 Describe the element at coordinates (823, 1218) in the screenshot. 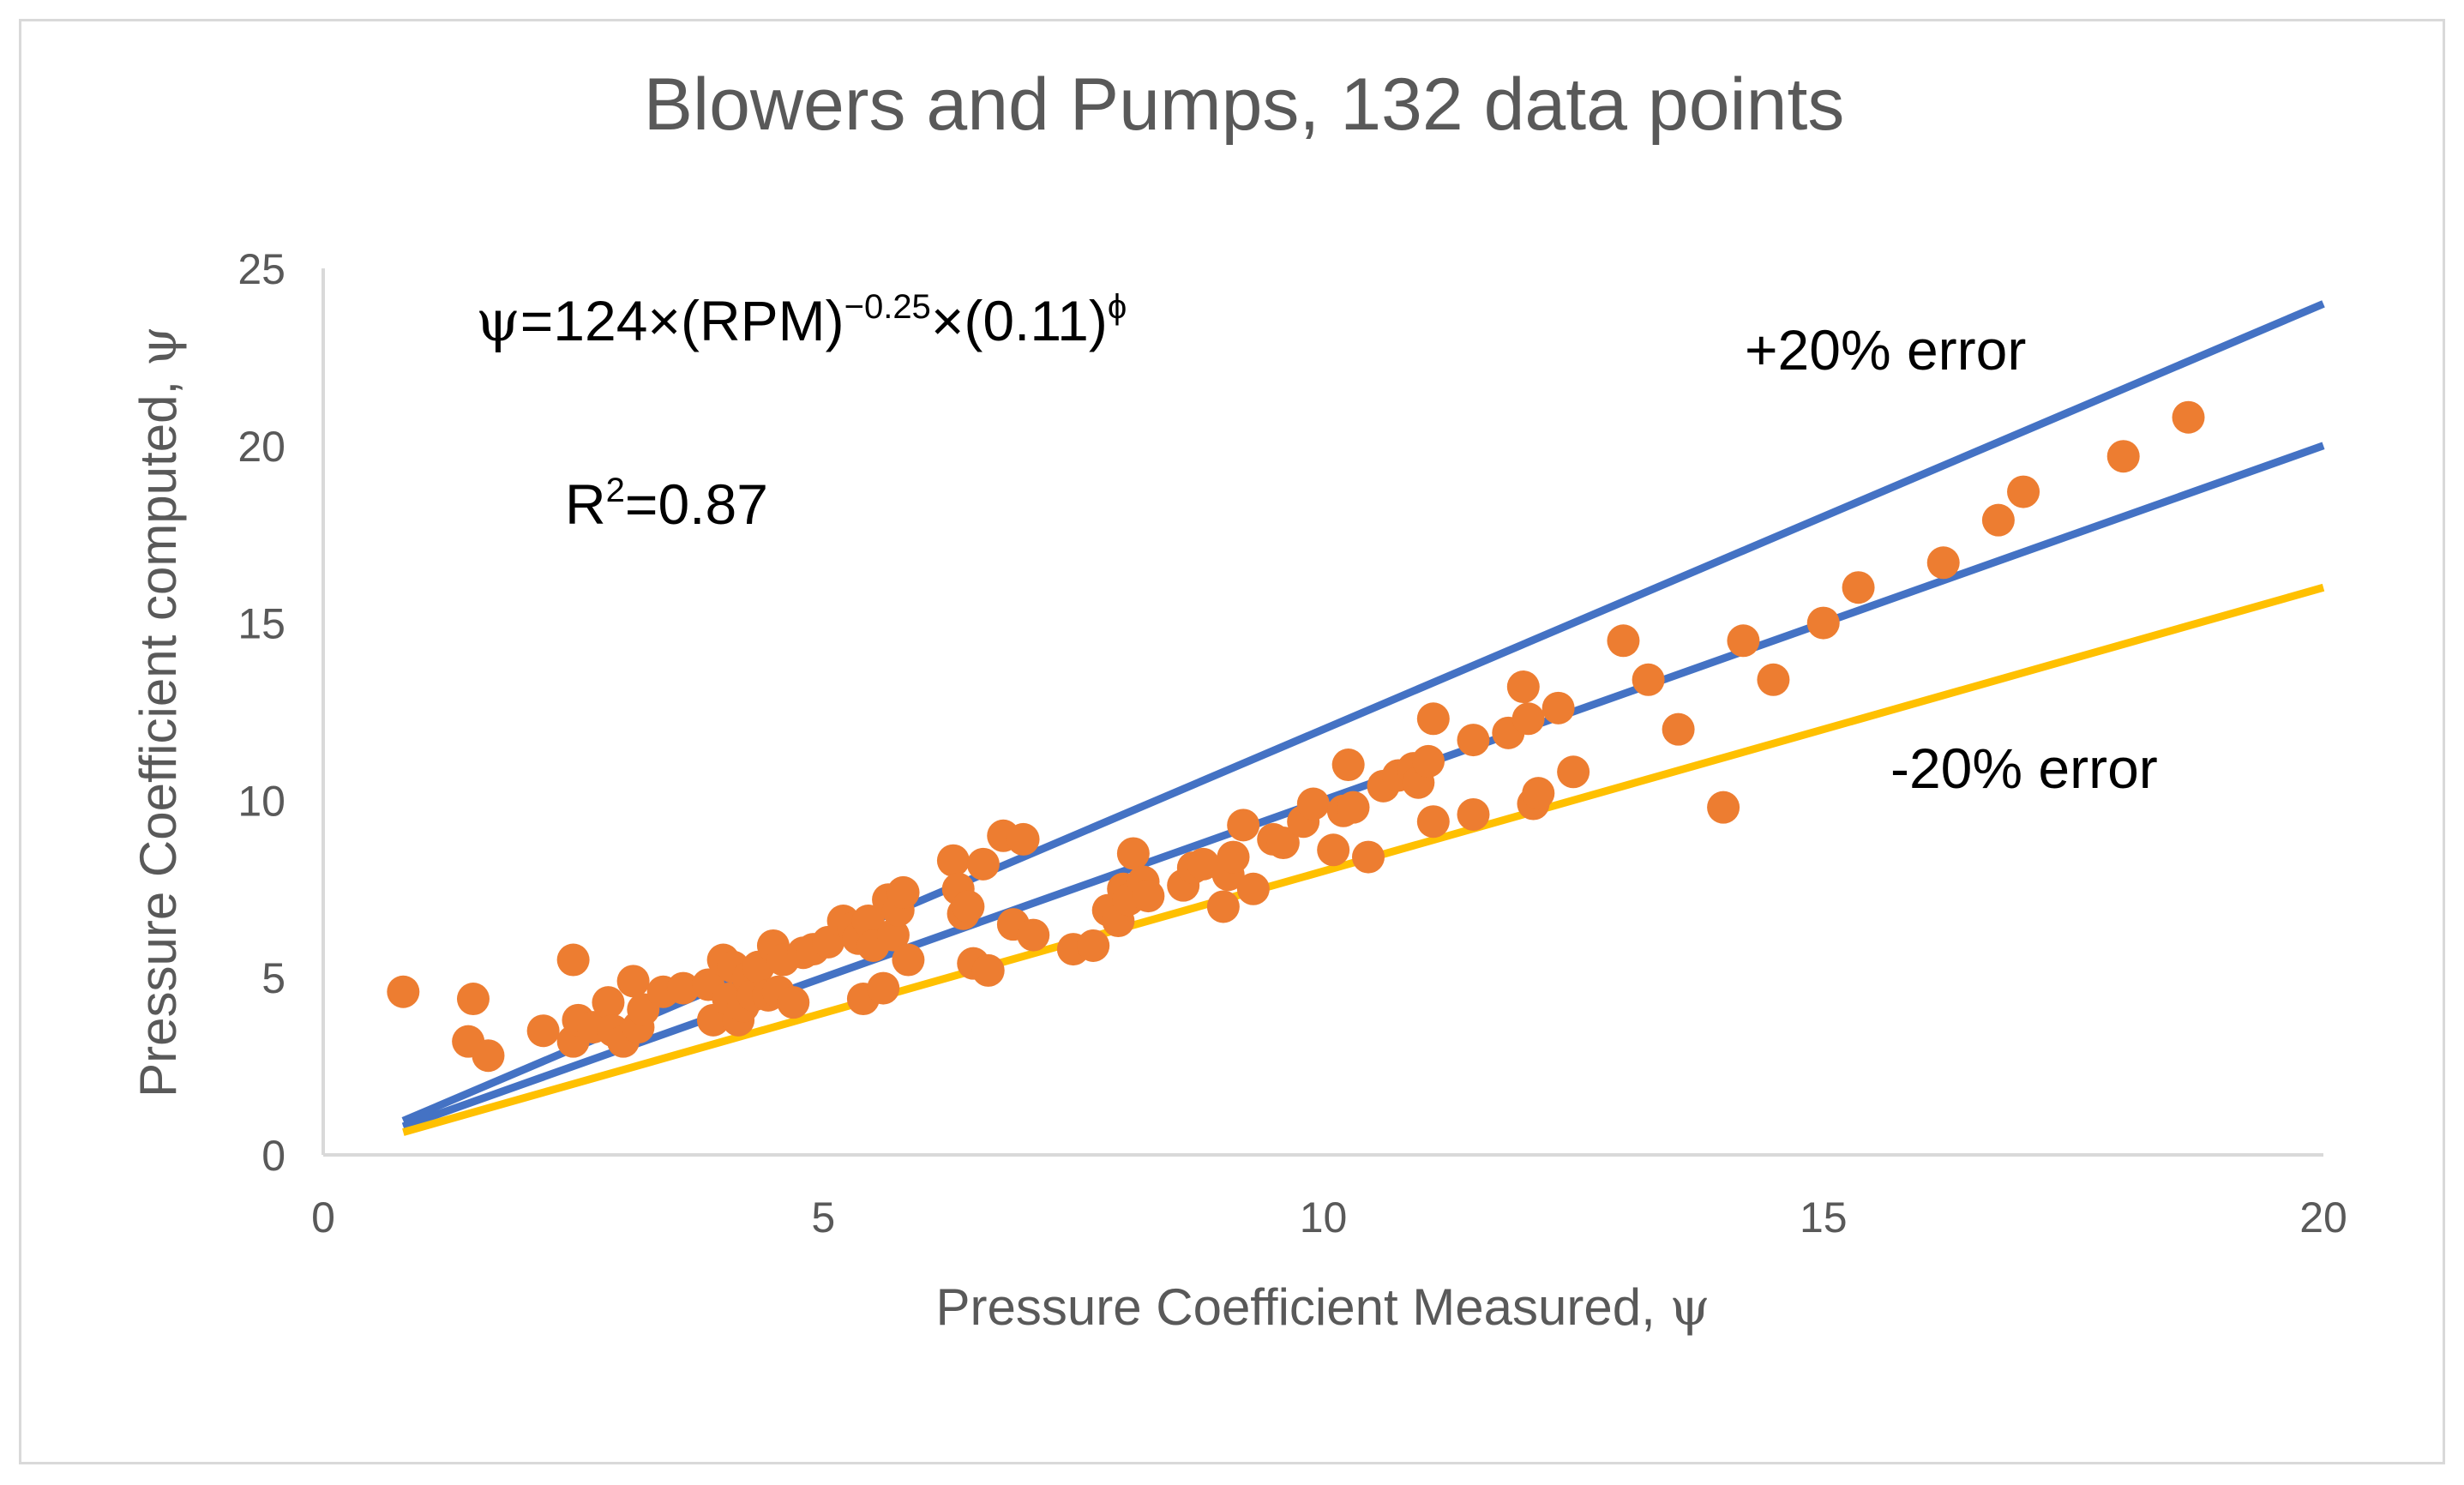

I see `x-tick-label: 5` at that location.